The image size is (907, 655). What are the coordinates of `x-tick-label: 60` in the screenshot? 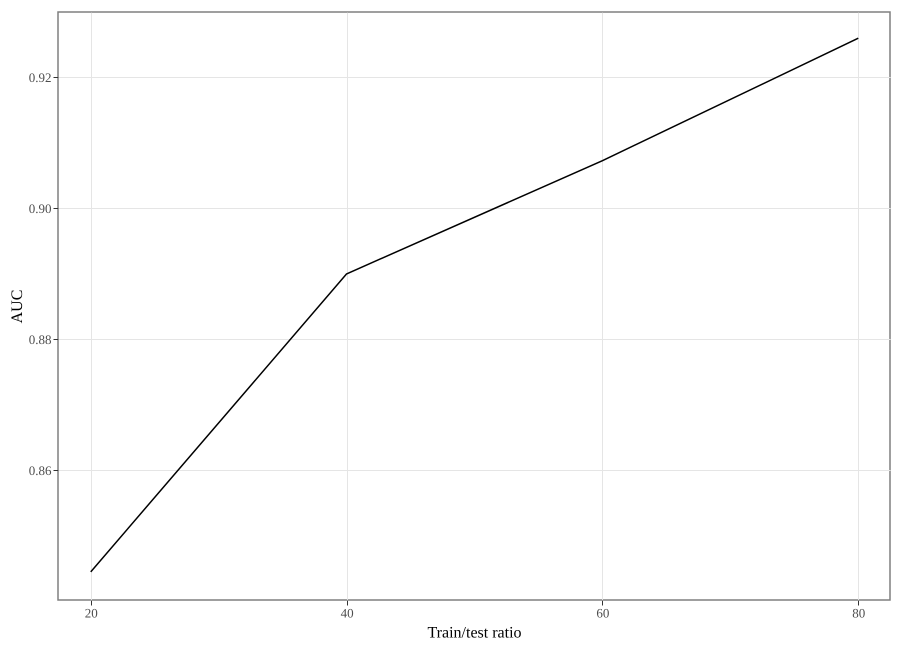 It's located at (603, 613).